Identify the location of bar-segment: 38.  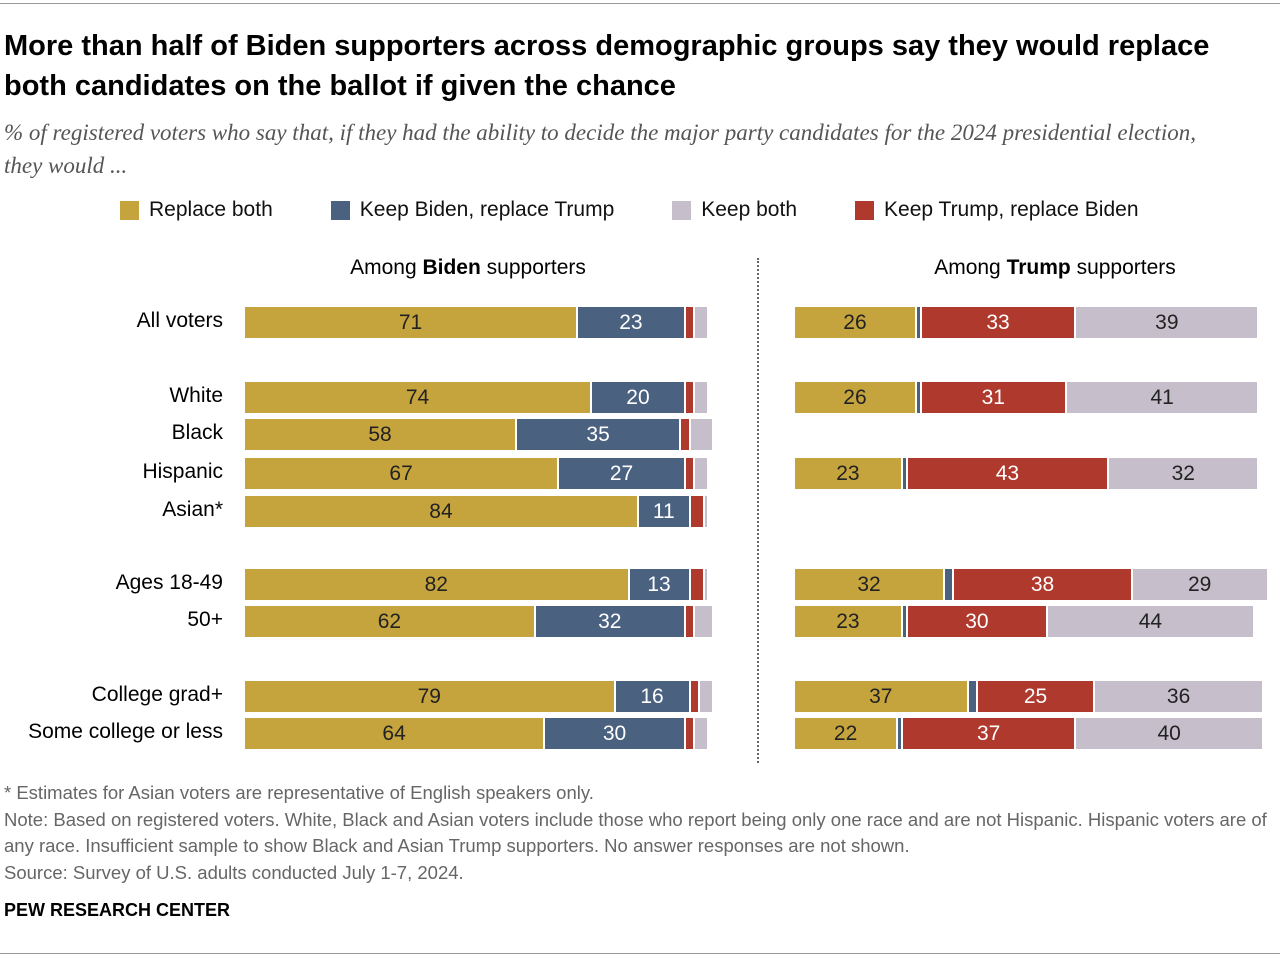
(1043, 584).